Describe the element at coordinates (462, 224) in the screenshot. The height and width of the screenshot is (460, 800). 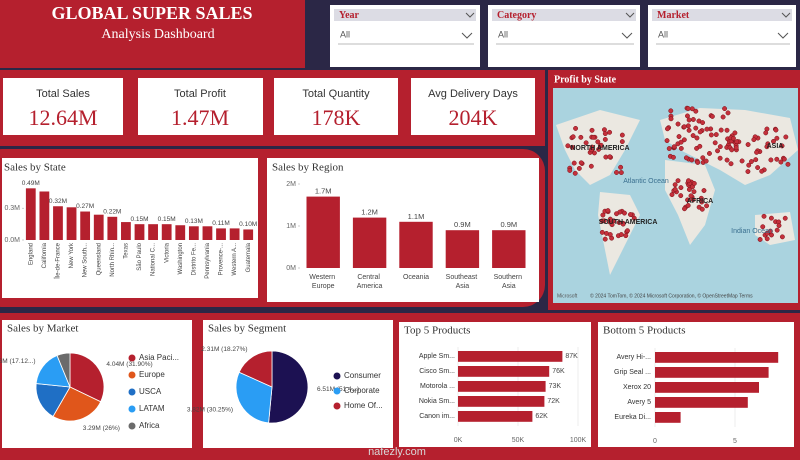
I see `value-label: 0.9M` at that location.